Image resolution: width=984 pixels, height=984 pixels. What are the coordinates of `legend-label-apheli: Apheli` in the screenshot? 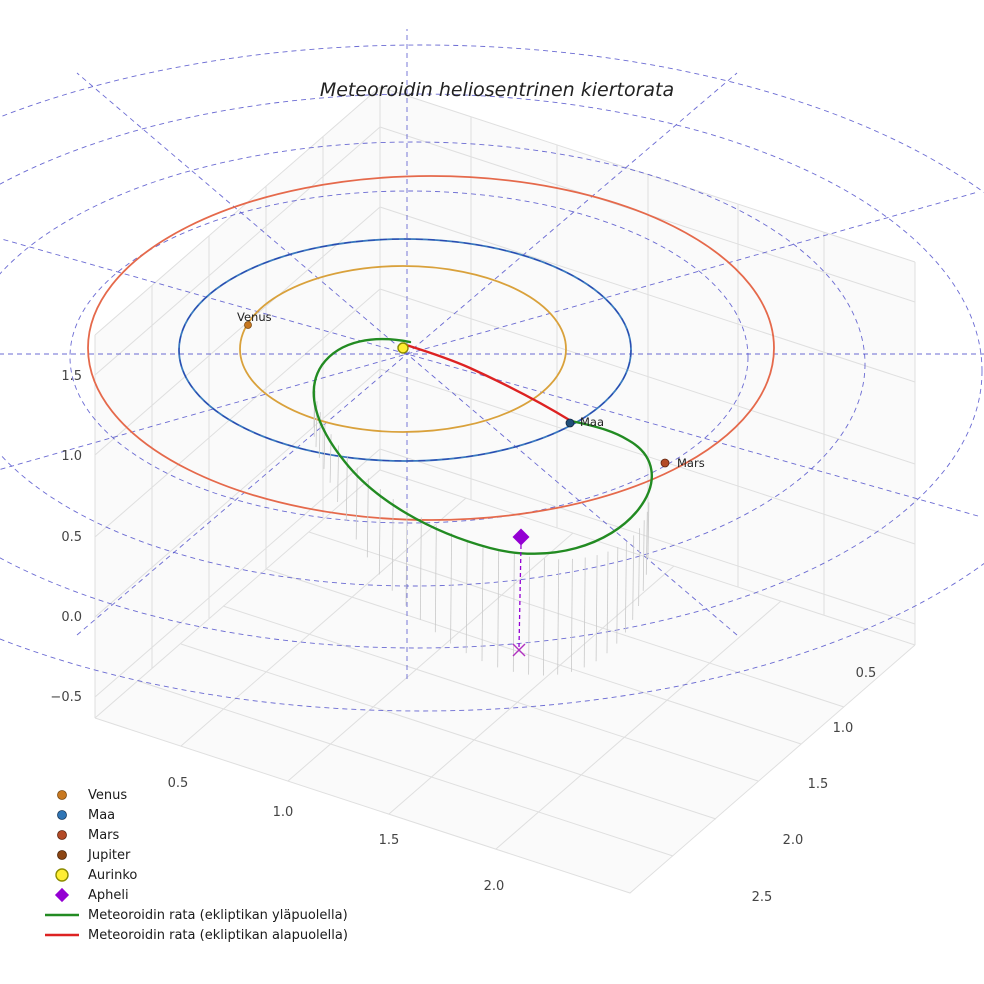 It's located at (108, 895).